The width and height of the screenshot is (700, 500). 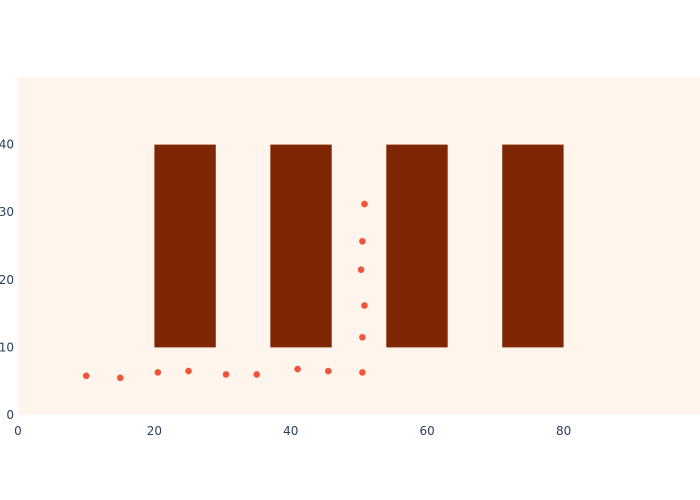 I want to click on y-tick-label: 30, so click(x=7, y=212).